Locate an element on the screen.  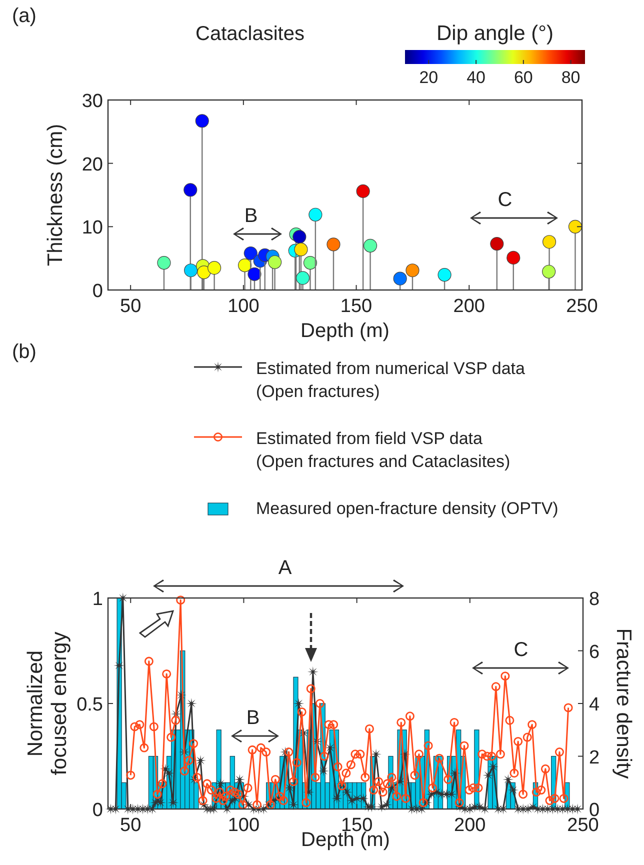
y2-tick-label: 4 is located at coordinates (594, 705).